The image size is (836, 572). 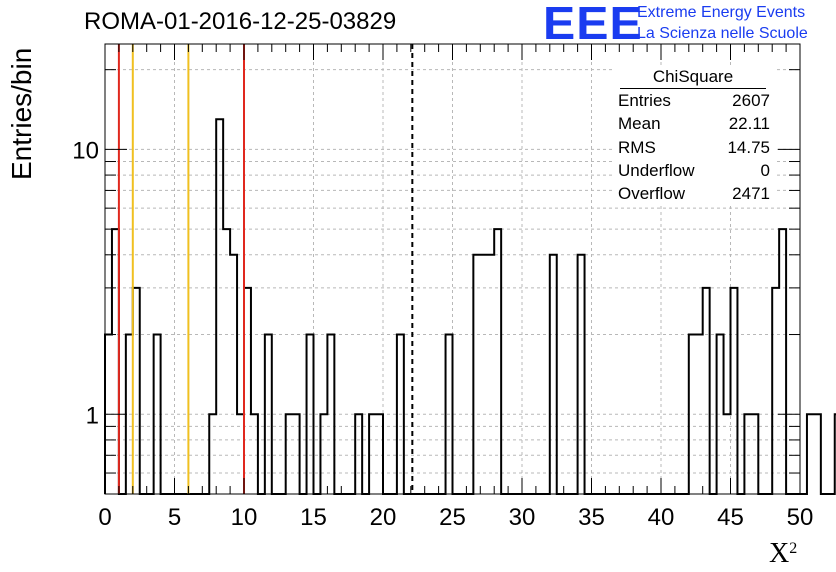 I want to click on stats-value: 14.75, so click(x=748, y=147).